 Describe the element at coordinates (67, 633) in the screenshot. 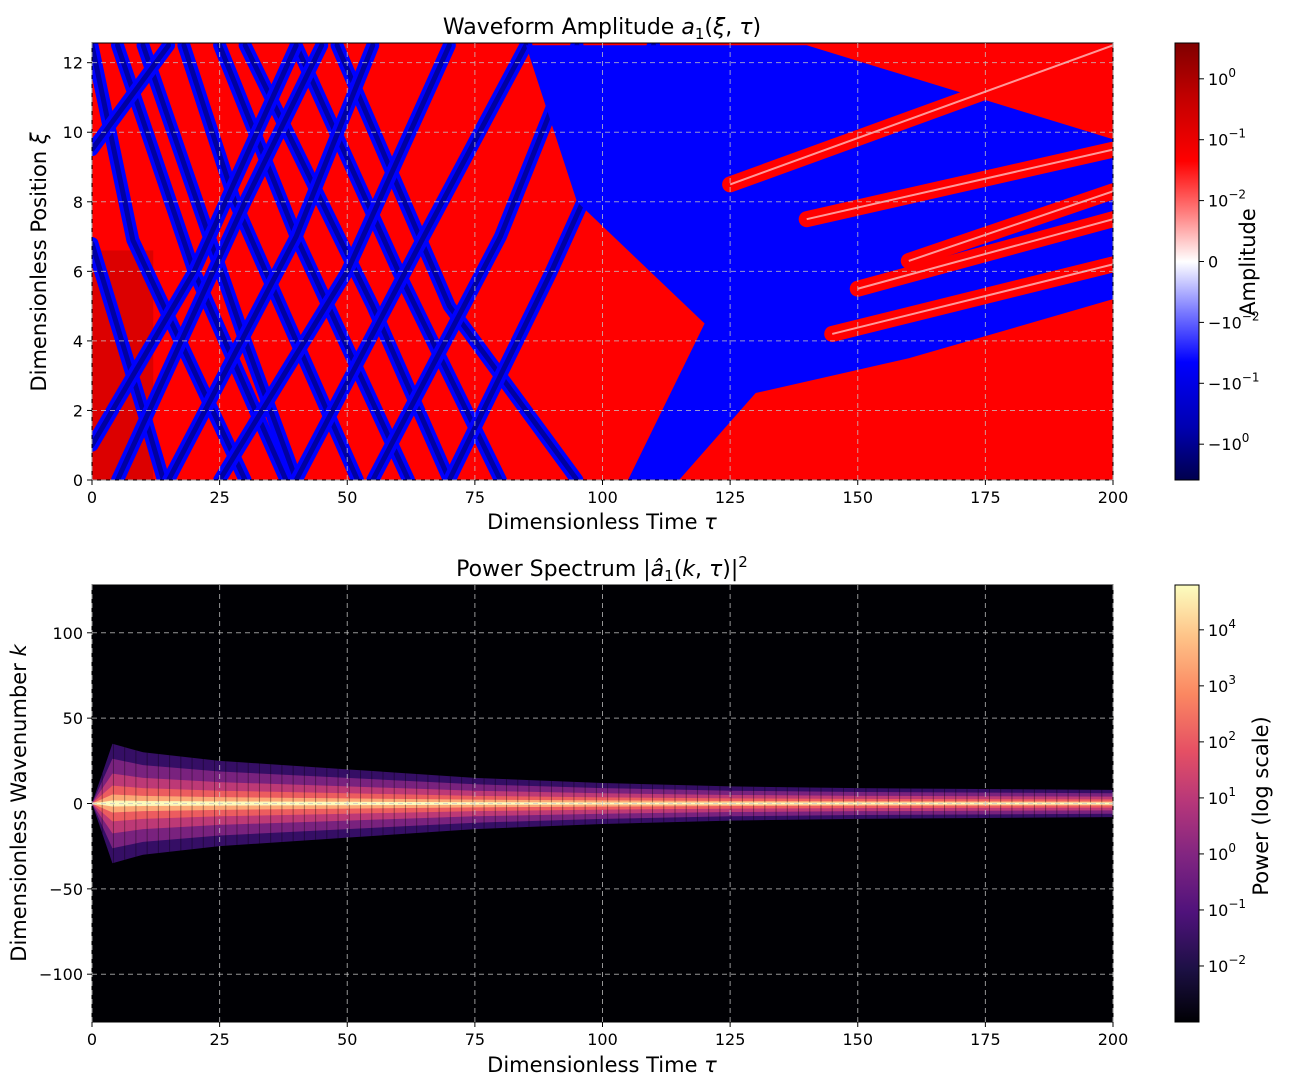

I see `power-y-tick-label: 100` at that location.